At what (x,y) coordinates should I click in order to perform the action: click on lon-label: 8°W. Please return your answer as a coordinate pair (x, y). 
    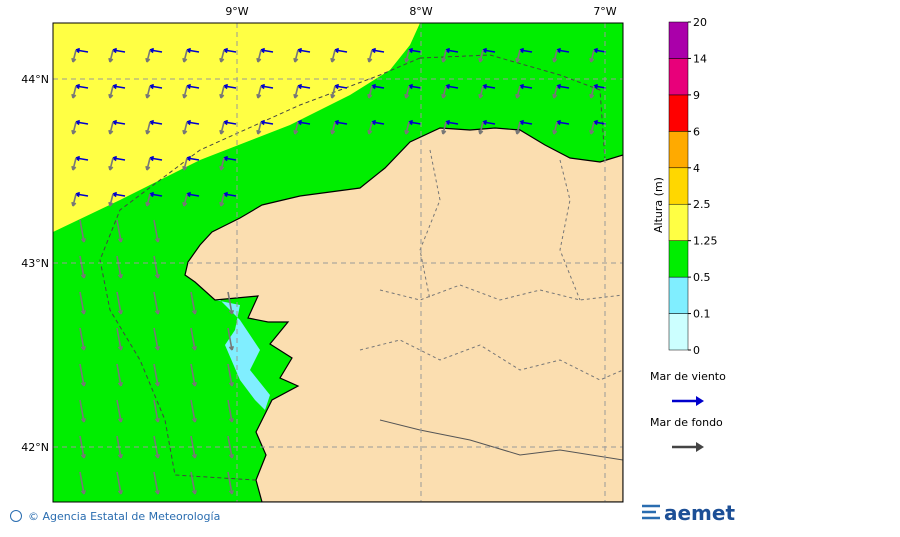
    Looking at the image, I should click on (420, 11).